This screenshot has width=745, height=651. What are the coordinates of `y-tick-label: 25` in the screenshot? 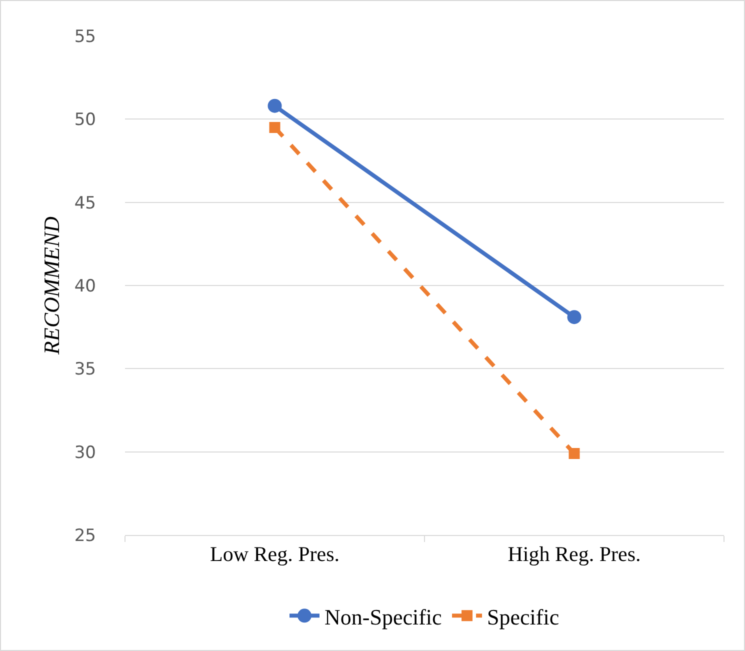 It's located at (85, 536).